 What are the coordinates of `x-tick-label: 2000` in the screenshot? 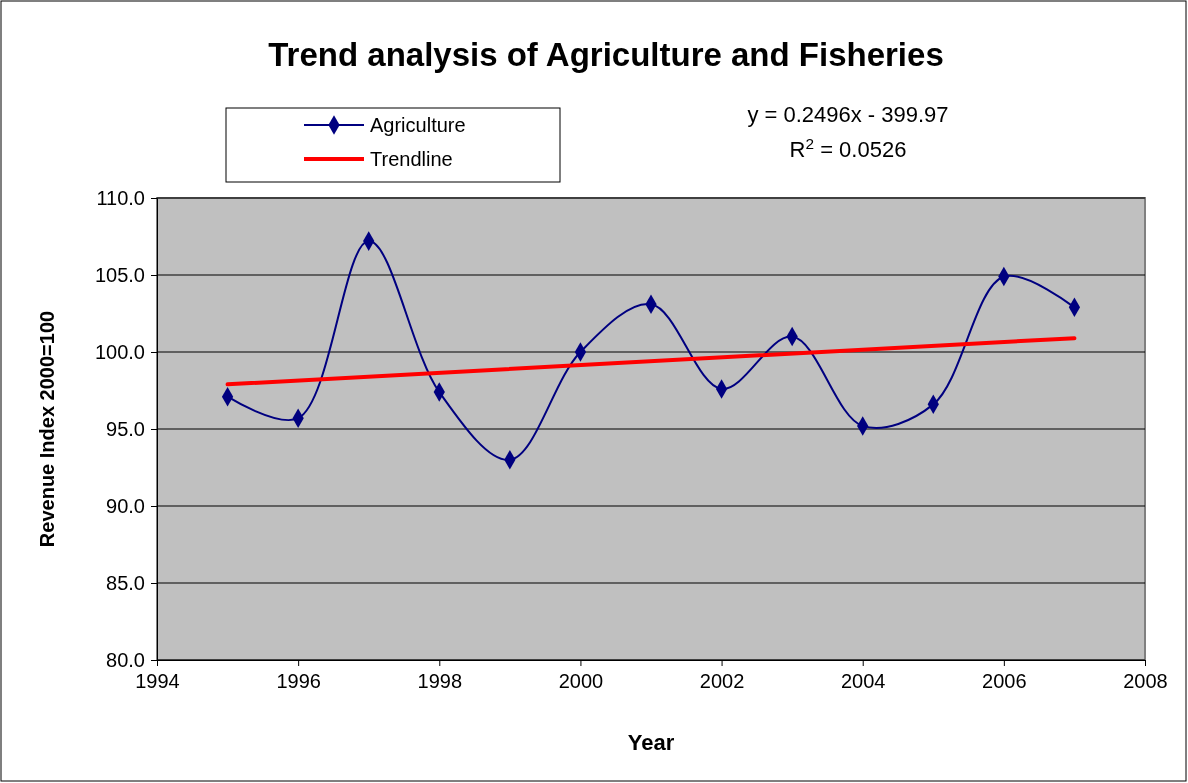 It's located at (581, 681).